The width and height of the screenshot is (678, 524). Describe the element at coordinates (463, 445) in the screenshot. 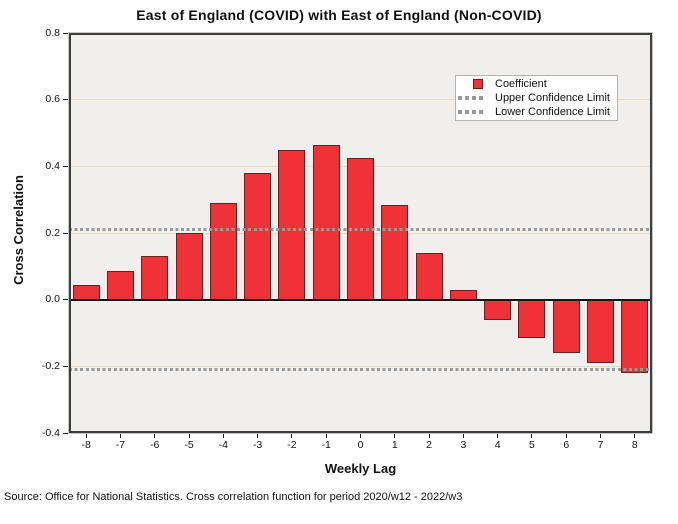

I see `x-tick-label: 3` at that location.